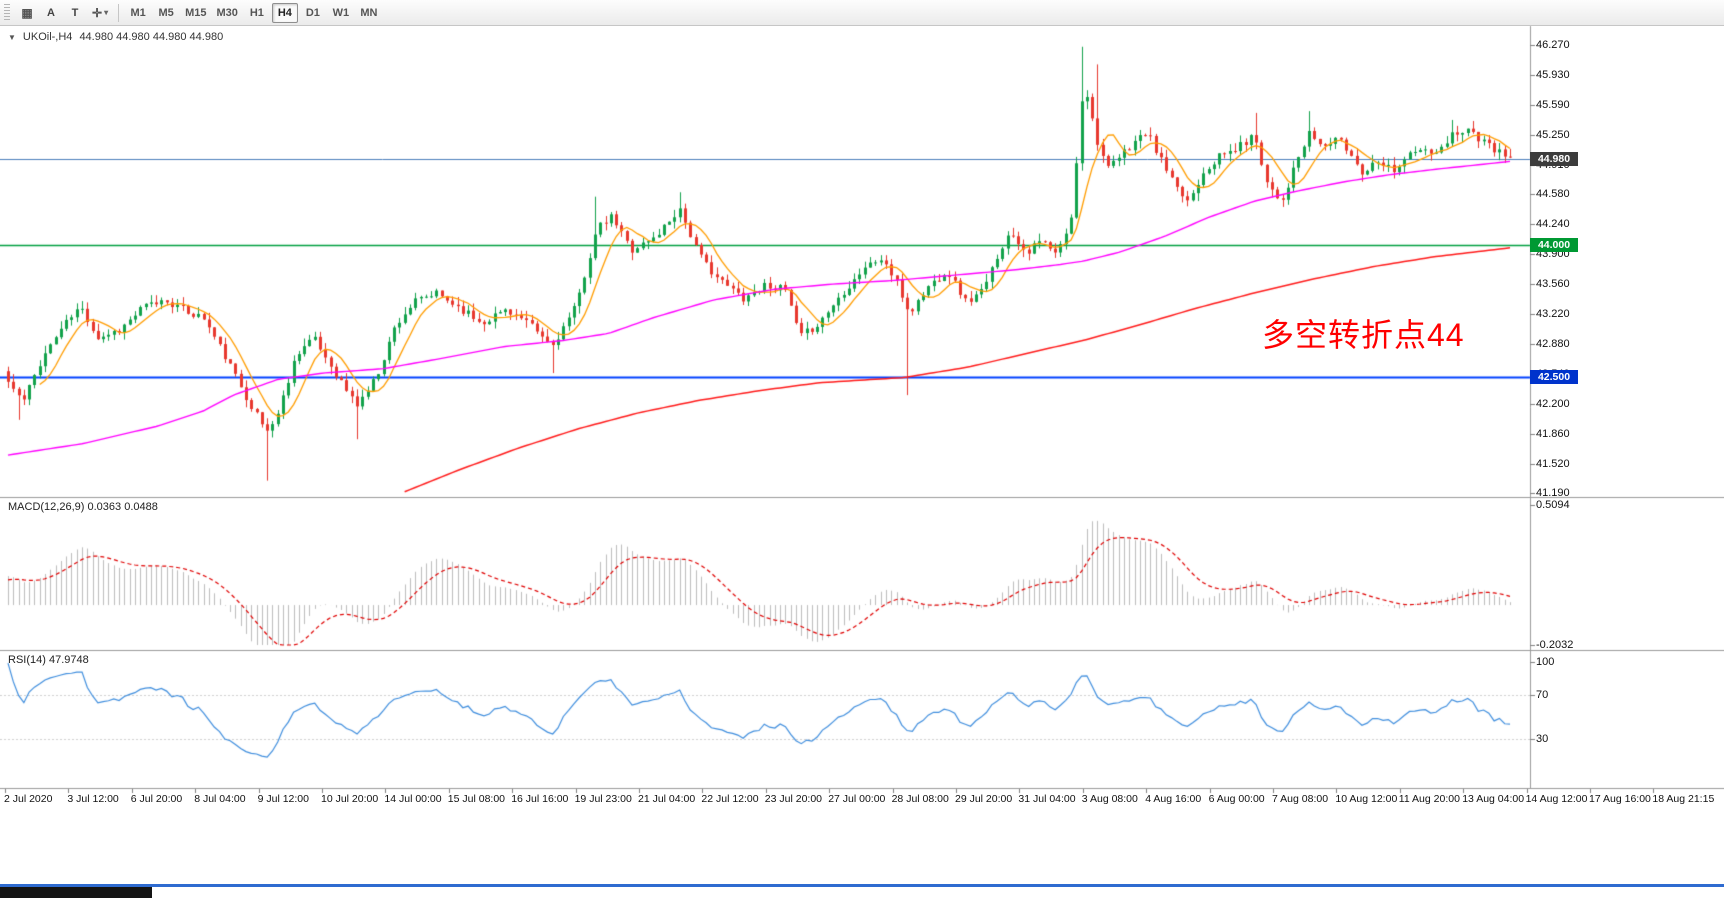 The width and height of the screenshot is (1724, 898). I want to click on time-tick-label: 29 Jul 20:00, so click(984, 799).